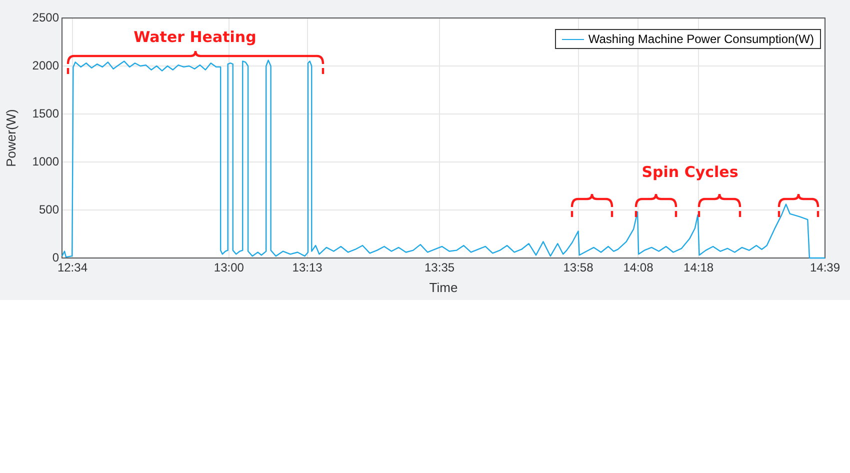 The height and width of the screenshot is (473, 850). I want to click on y-tick-label: 2000, so click(46, 65).